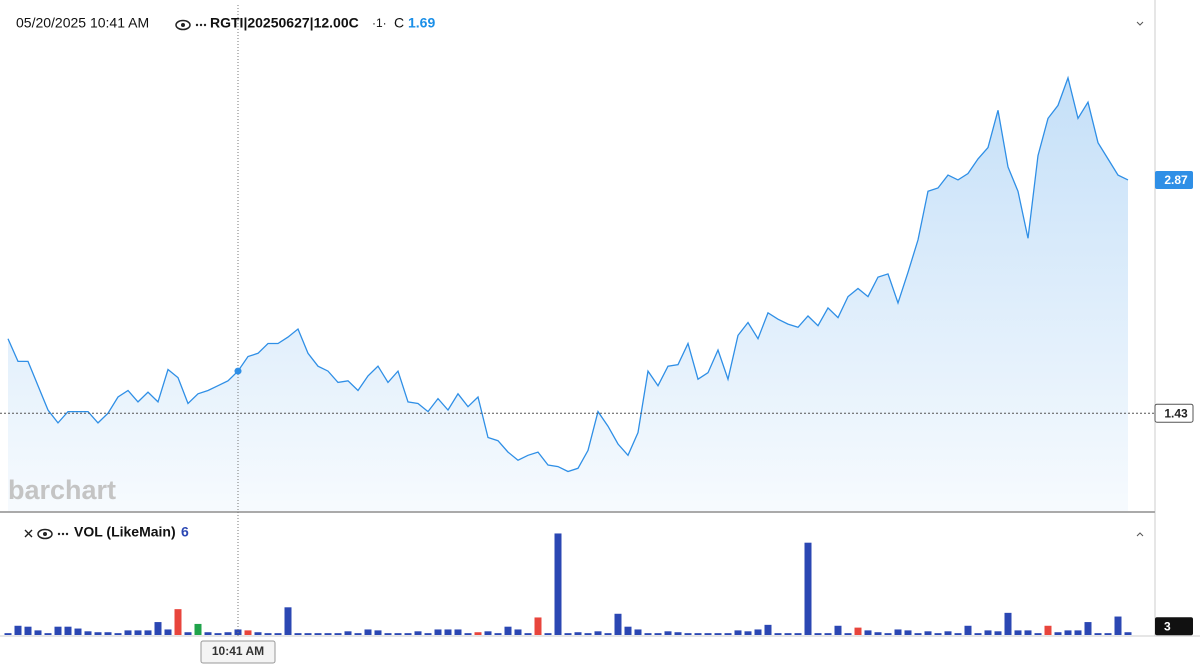 This screenshot has height=672, width=1200. I want to click on header-value: 1.69, so click(421, 23).